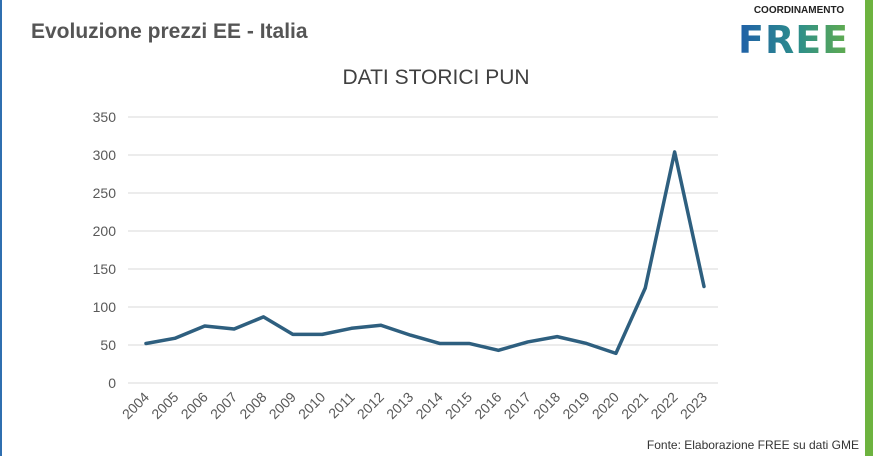 Image resolution: width=873 pixels, height=456 pixels. Describe the element at coordinates (605, 405) in the screenshot. I see `x-tick-label: 2020` at that location.